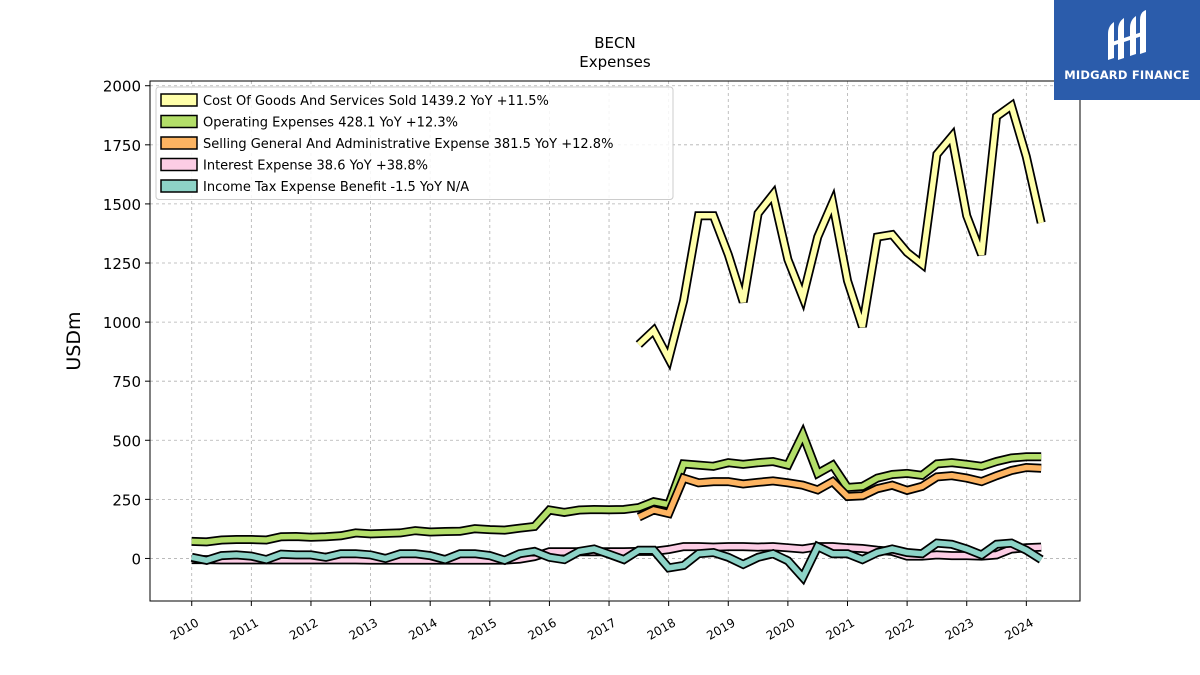 This screenshot has height=675, width=1200. Describe the element at coordinates (126, 441) in the screenshot. I see `y-tick-label: 500` at that location.